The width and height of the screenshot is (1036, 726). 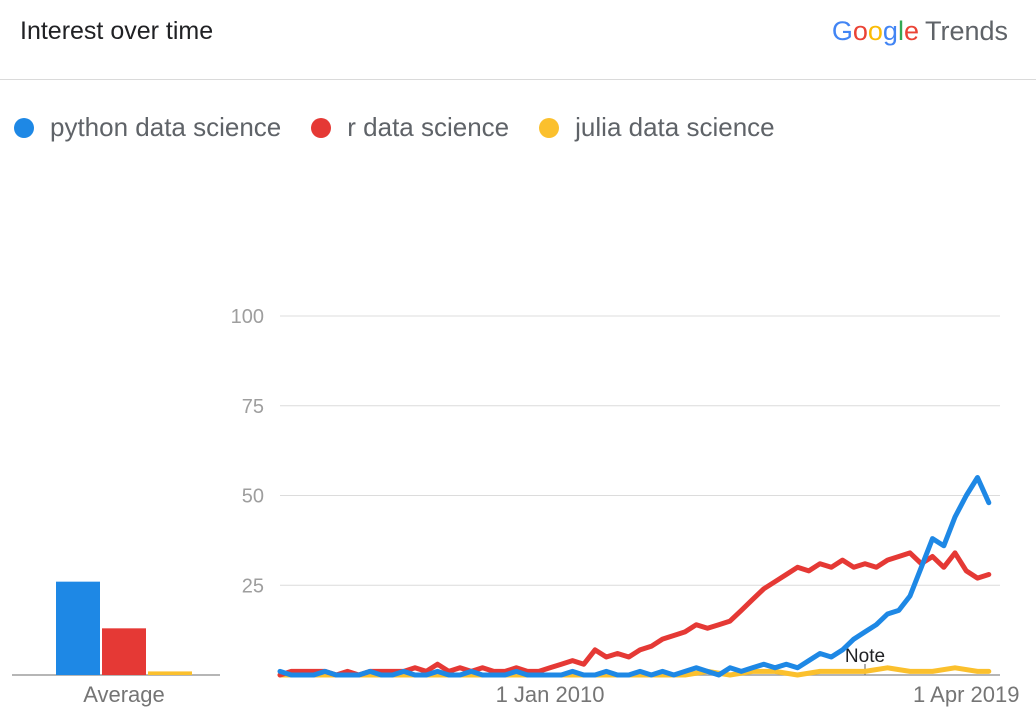 I want to click on legend-item-julia: julia data science, so click(x=657, y=127).